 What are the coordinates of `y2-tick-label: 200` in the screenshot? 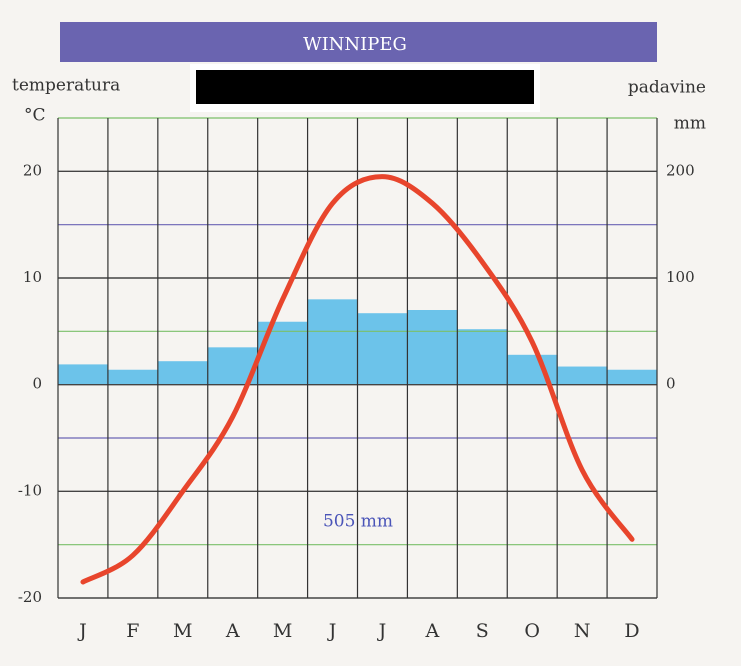 It's located at (680, 170).